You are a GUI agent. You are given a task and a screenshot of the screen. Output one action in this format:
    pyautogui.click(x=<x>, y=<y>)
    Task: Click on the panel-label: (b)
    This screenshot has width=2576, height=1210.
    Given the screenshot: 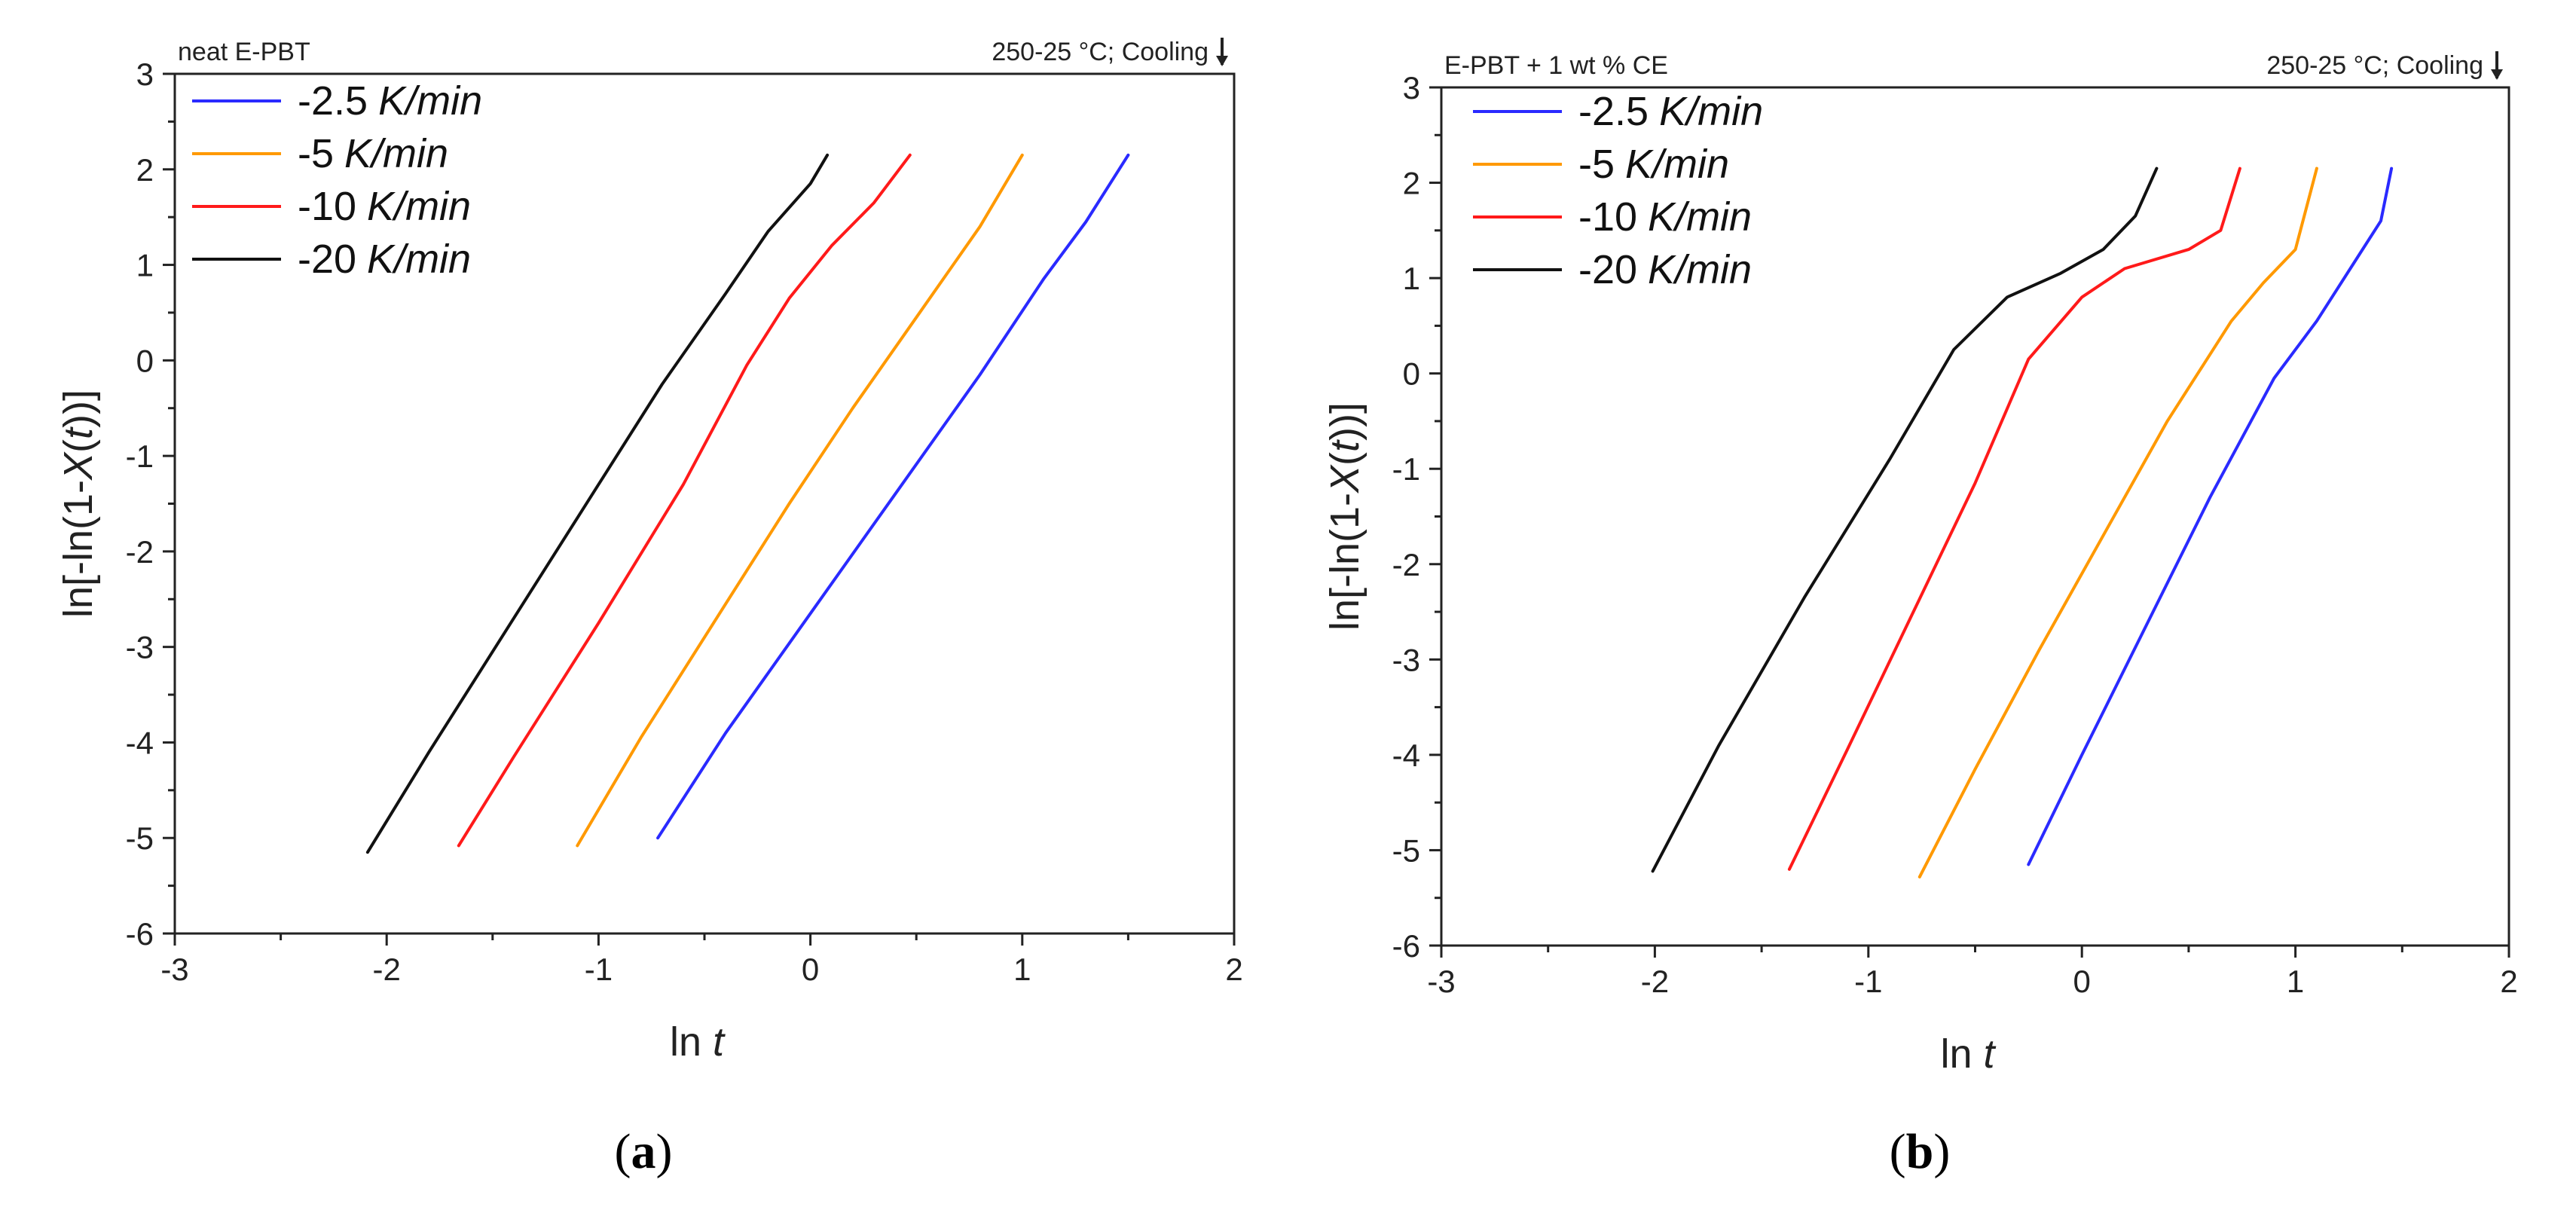 What is the action you would take?
    pyautogui.click(x=1921, y=1152)
    